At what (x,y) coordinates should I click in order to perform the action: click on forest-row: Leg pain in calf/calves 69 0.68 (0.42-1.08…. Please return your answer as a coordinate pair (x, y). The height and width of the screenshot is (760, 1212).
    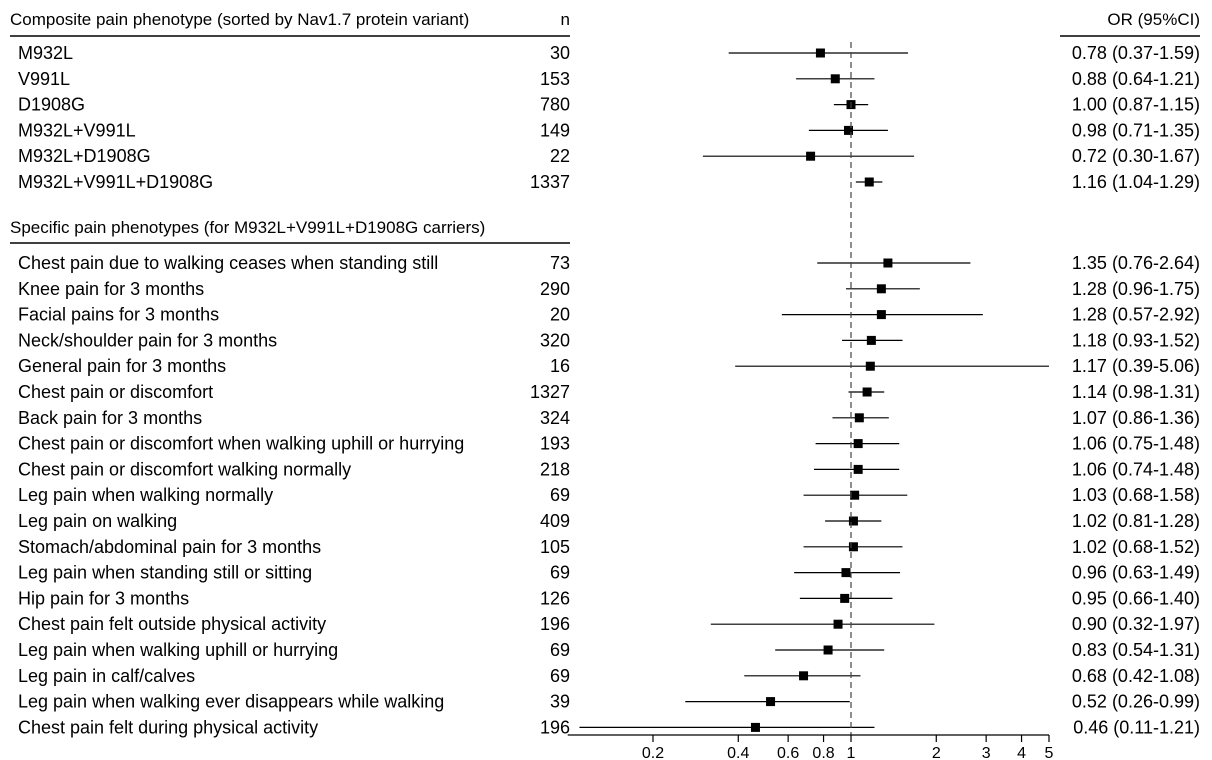
    Looking at the image, I should click on (609, 676).